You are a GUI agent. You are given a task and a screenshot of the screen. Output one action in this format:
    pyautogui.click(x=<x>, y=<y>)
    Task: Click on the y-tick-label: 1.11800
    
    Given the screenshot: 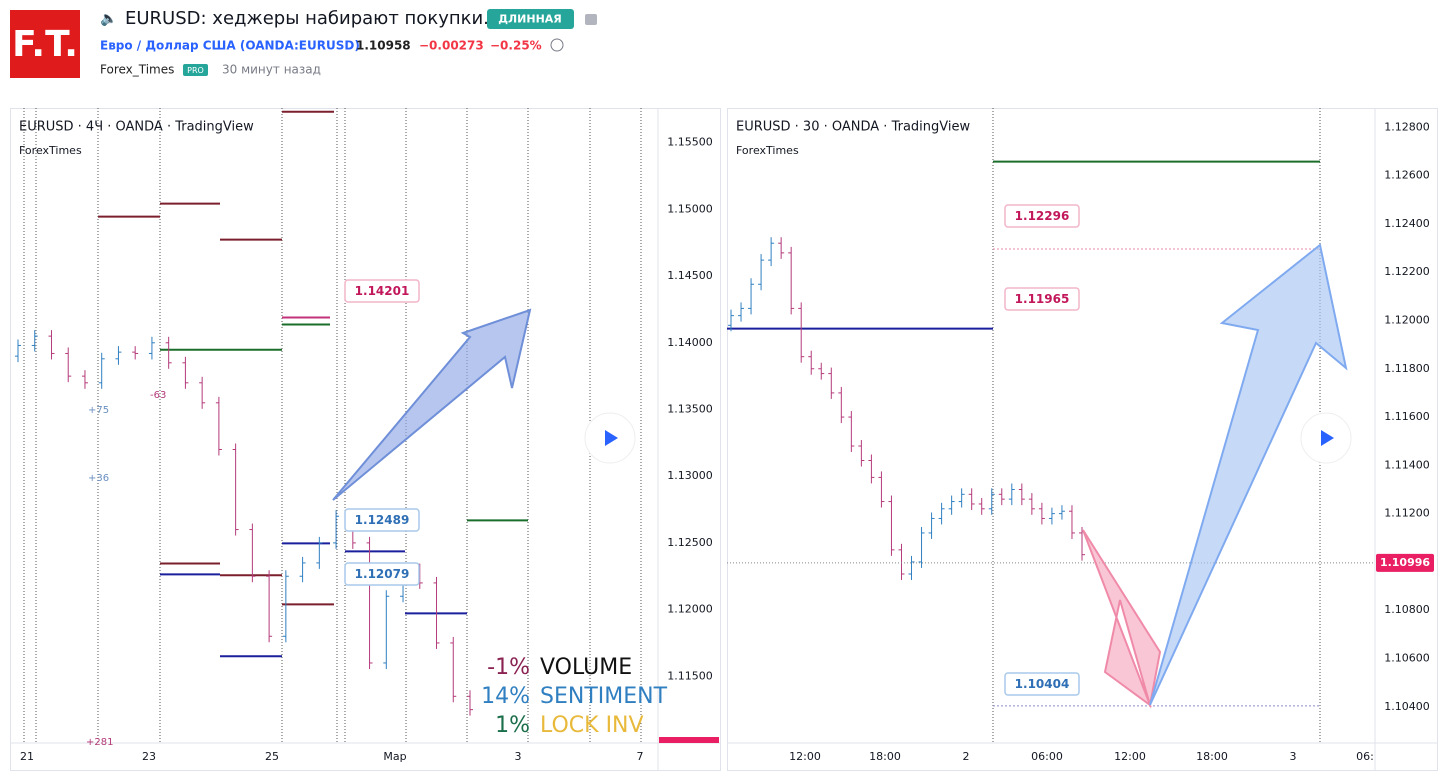 What is the action you would take?
    pyautogui.click(x=1407, y=368)
    